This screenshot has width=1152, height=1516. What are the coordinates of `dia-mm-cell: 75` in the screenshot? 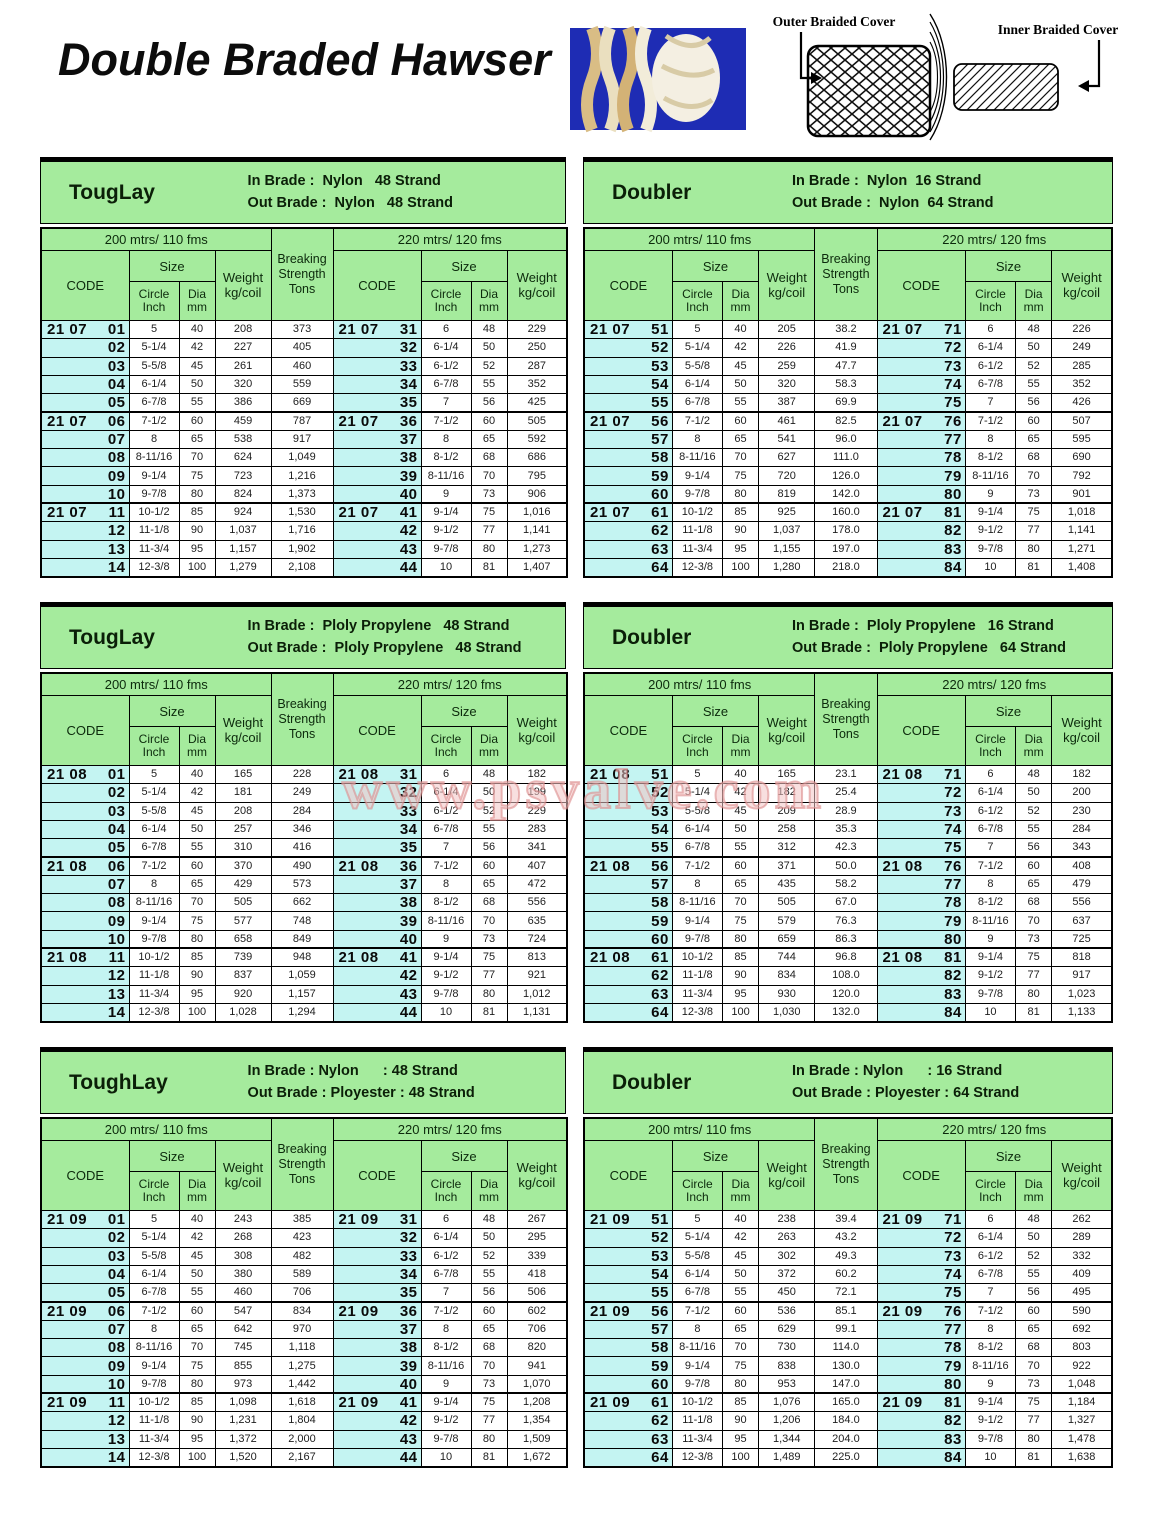 It's located at (1034, 512).